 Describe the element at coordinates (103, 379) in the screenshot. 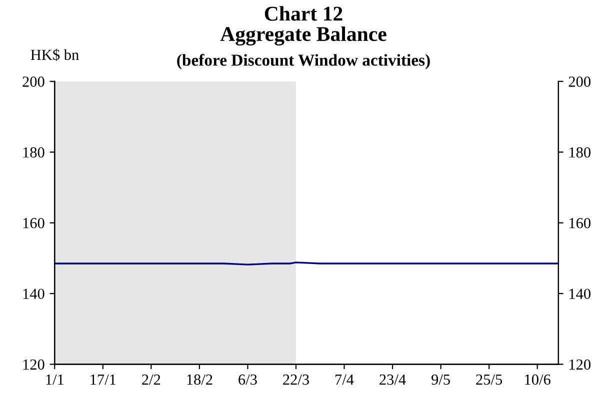

I see `x-tick-label: 17/1` at that location.